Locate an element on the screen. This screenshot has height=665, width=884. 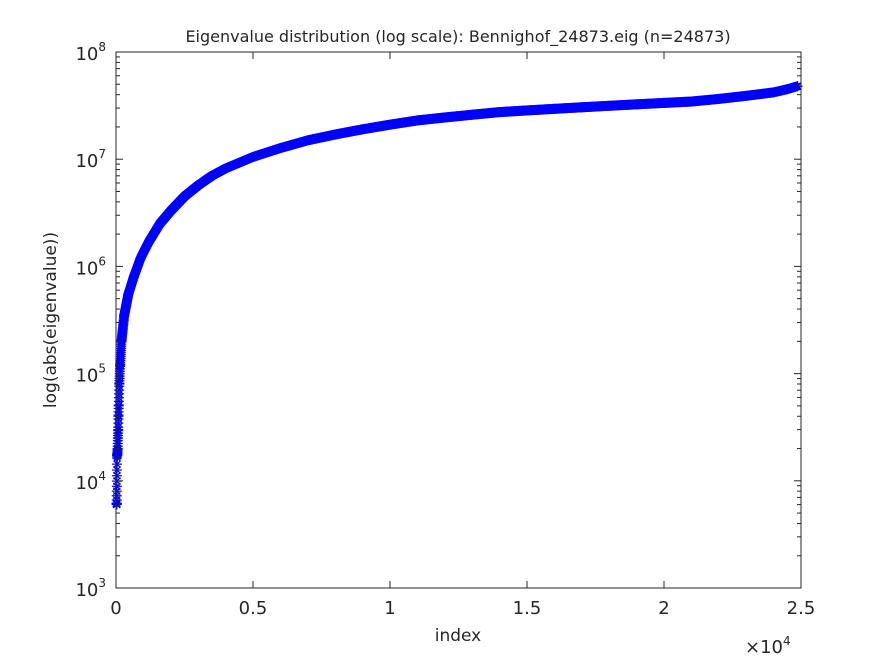
y-tick-label-exponent: 3 is located at coordinates (102, 583).